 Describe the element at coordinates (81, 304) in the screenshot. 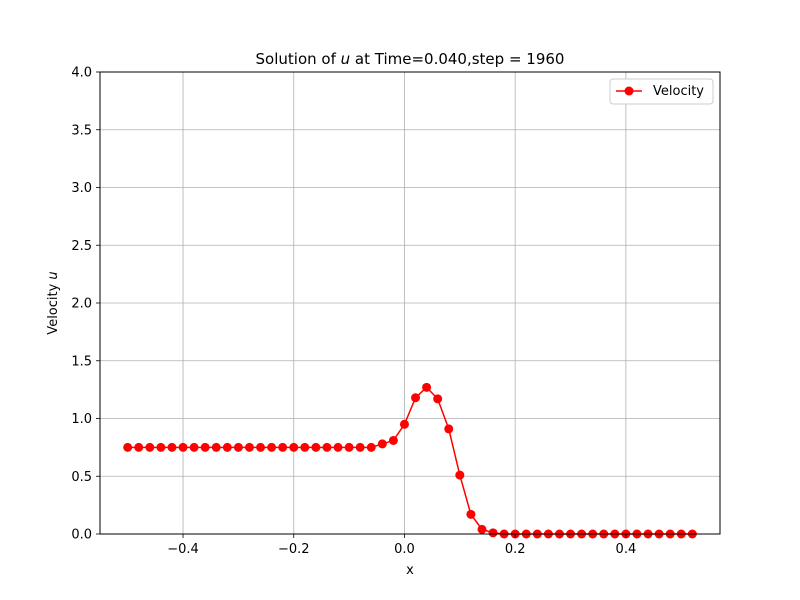

I see `y-tick-label: 2.0` at that location.